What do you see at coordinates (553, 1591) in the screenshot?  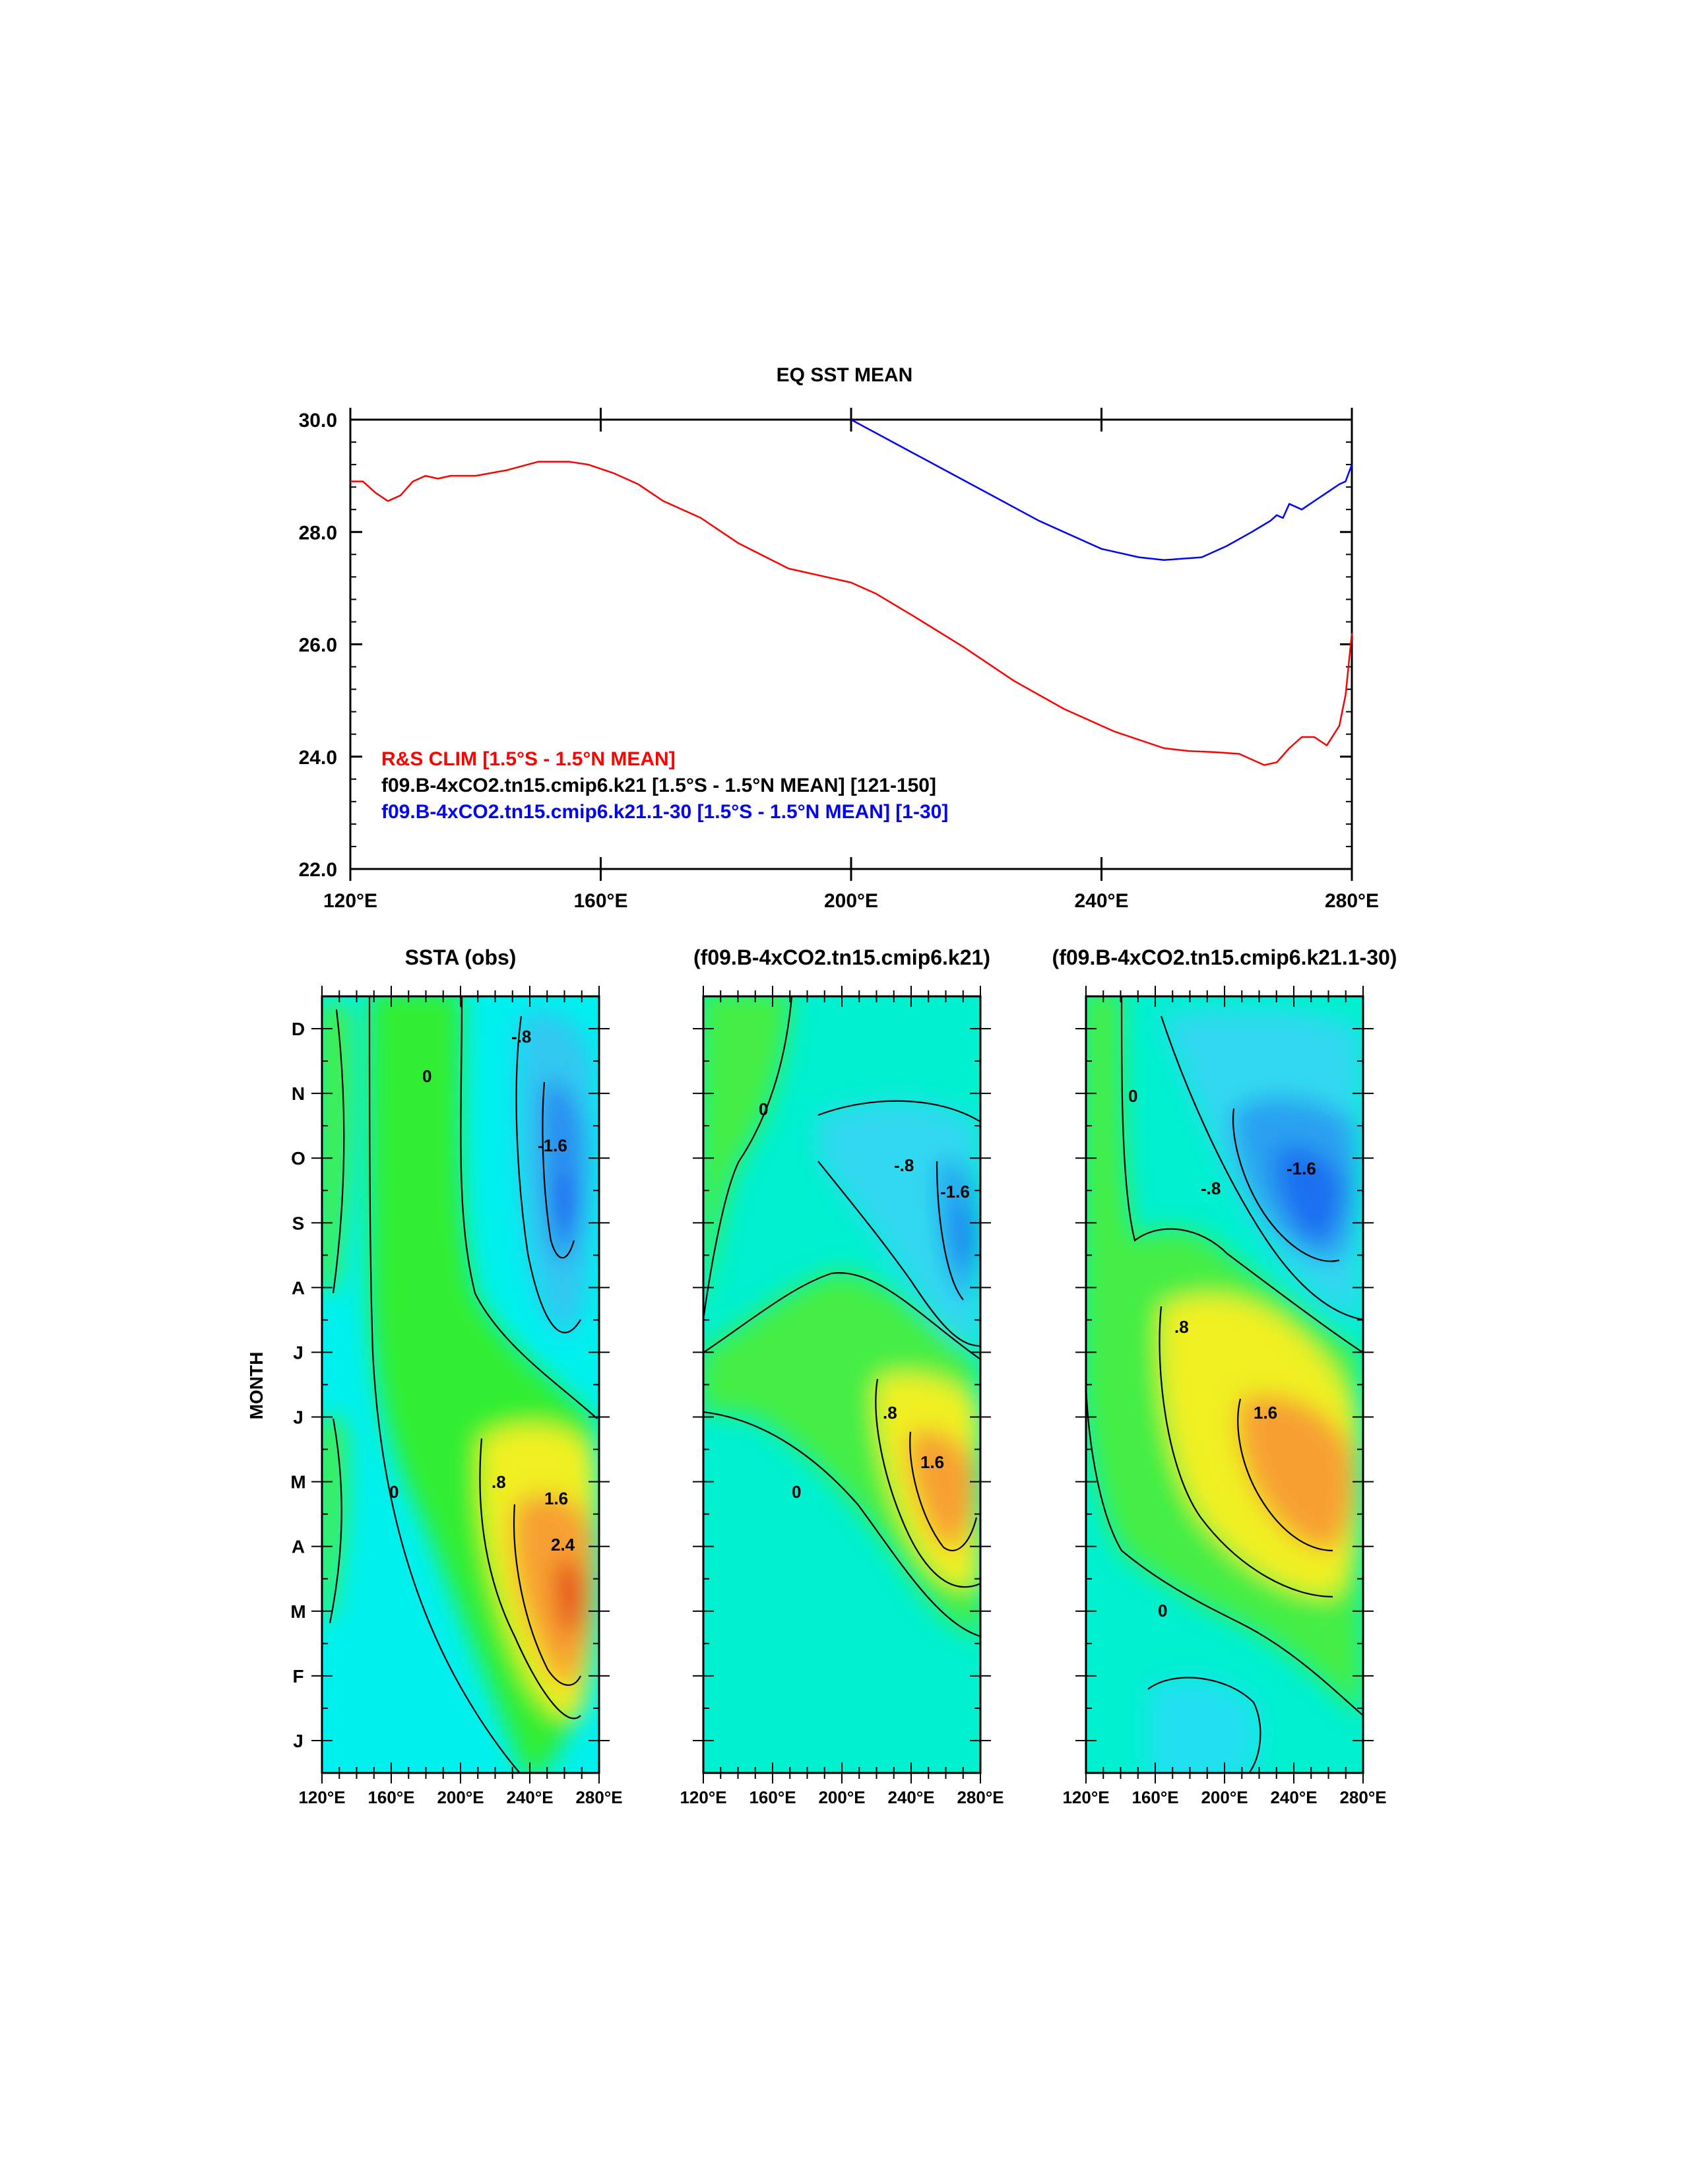 I see `panel-1-warm-orange` at bounding box center [553, 1591].